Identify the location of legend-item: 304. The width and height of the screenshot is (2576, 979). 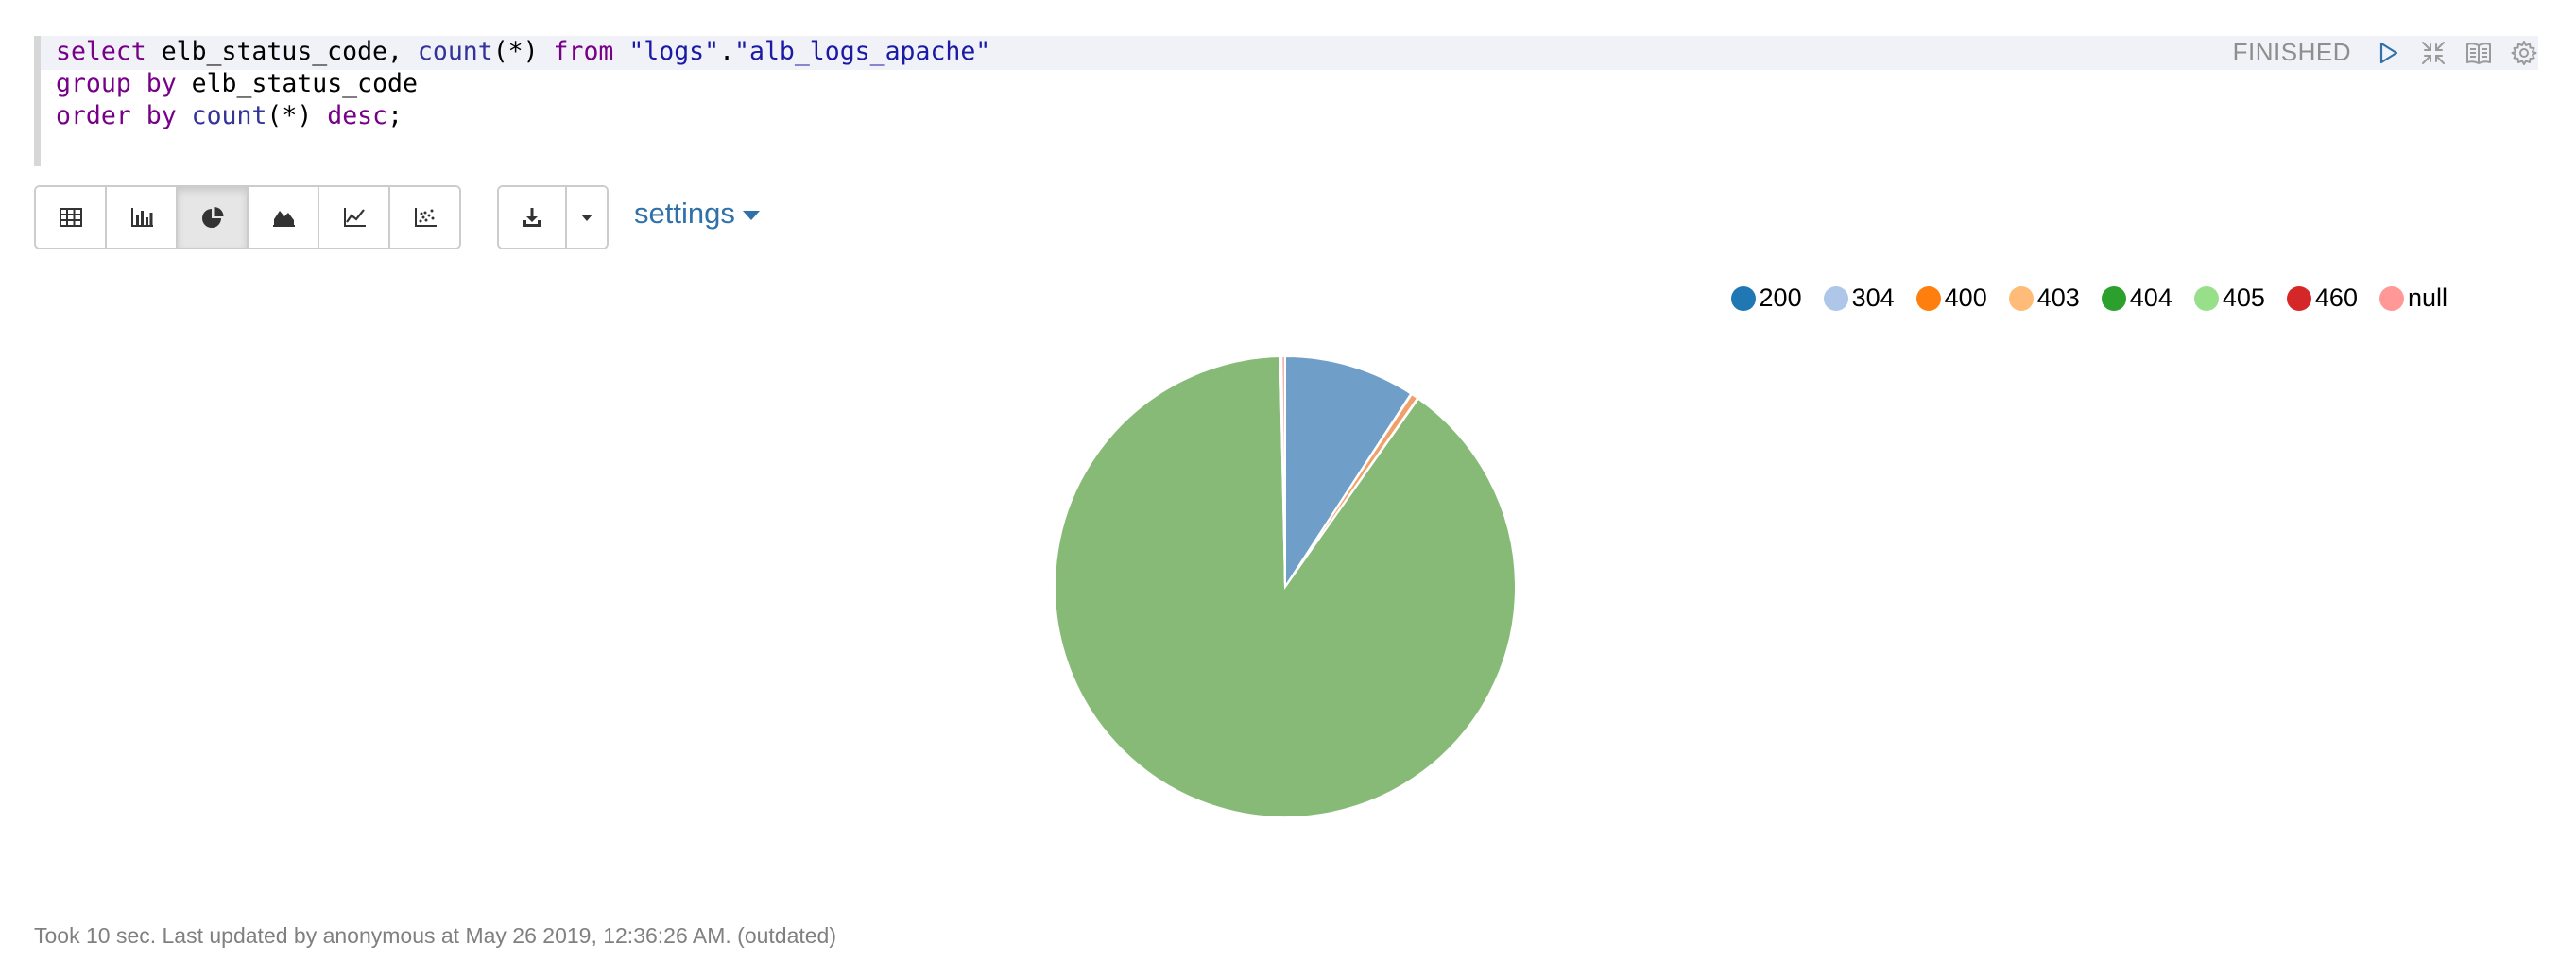
(1859, 298).